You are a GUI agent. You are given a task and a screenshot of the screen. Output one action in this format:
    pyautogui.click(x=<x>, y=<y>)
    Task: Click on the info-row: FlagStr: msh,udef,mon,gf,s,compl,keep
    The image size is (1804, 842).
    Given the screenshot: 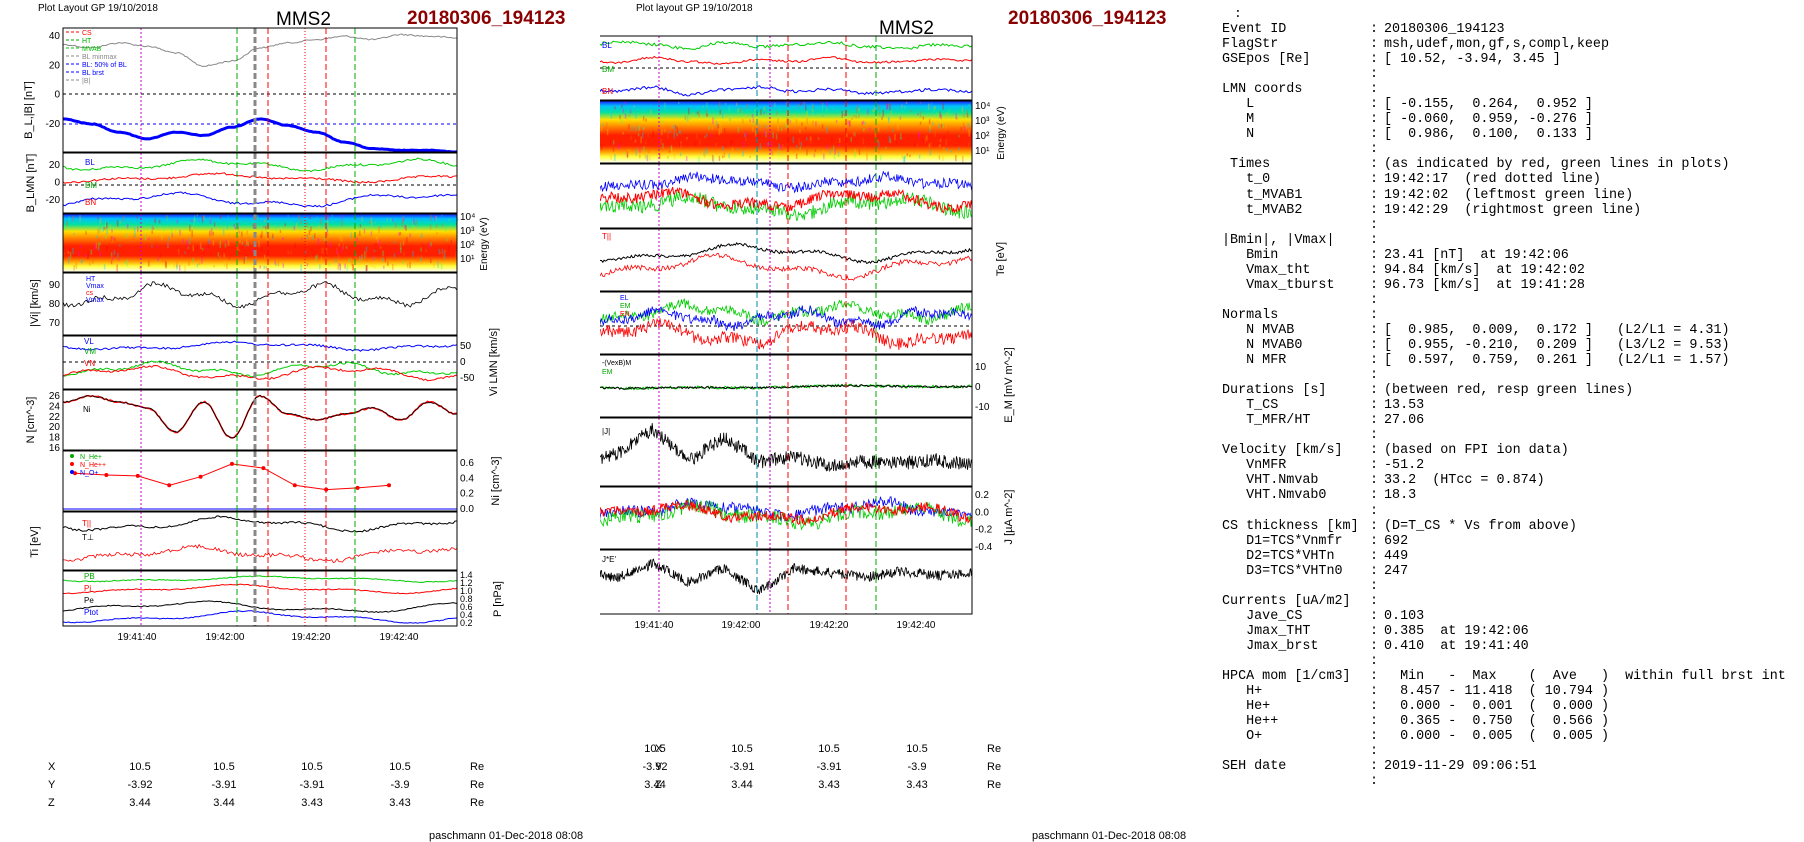 What is the action you would take?
    pyautogui.click(x=1504, y=44)
    